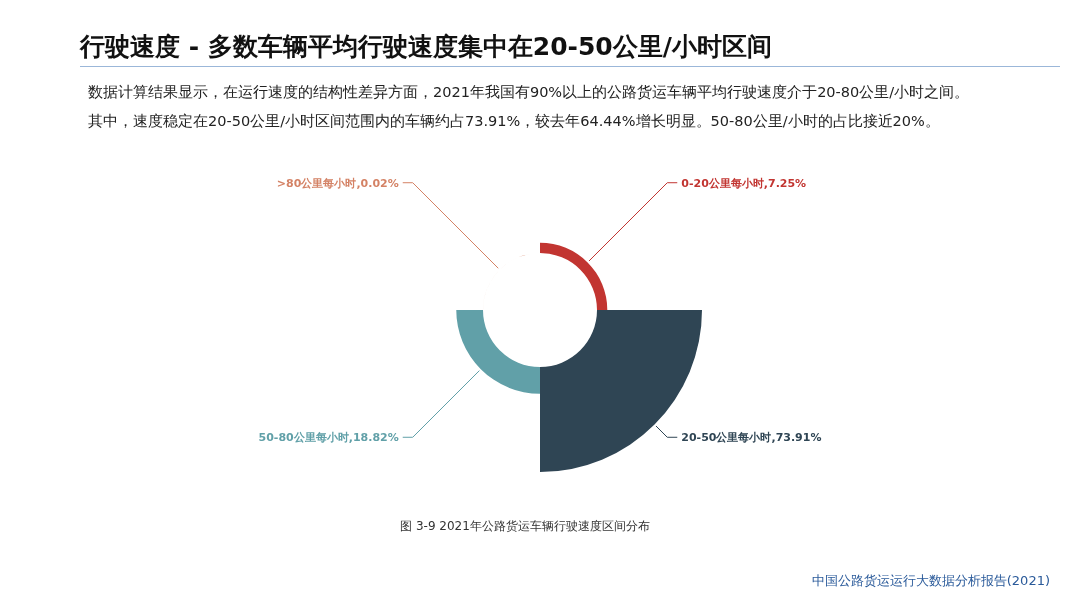 Image resolution: width=1080 pixels, height=608 pixels. Describe the element at coordinates (796, 438) in the screenshot. I see `data-label: ,73.91%` at that location.